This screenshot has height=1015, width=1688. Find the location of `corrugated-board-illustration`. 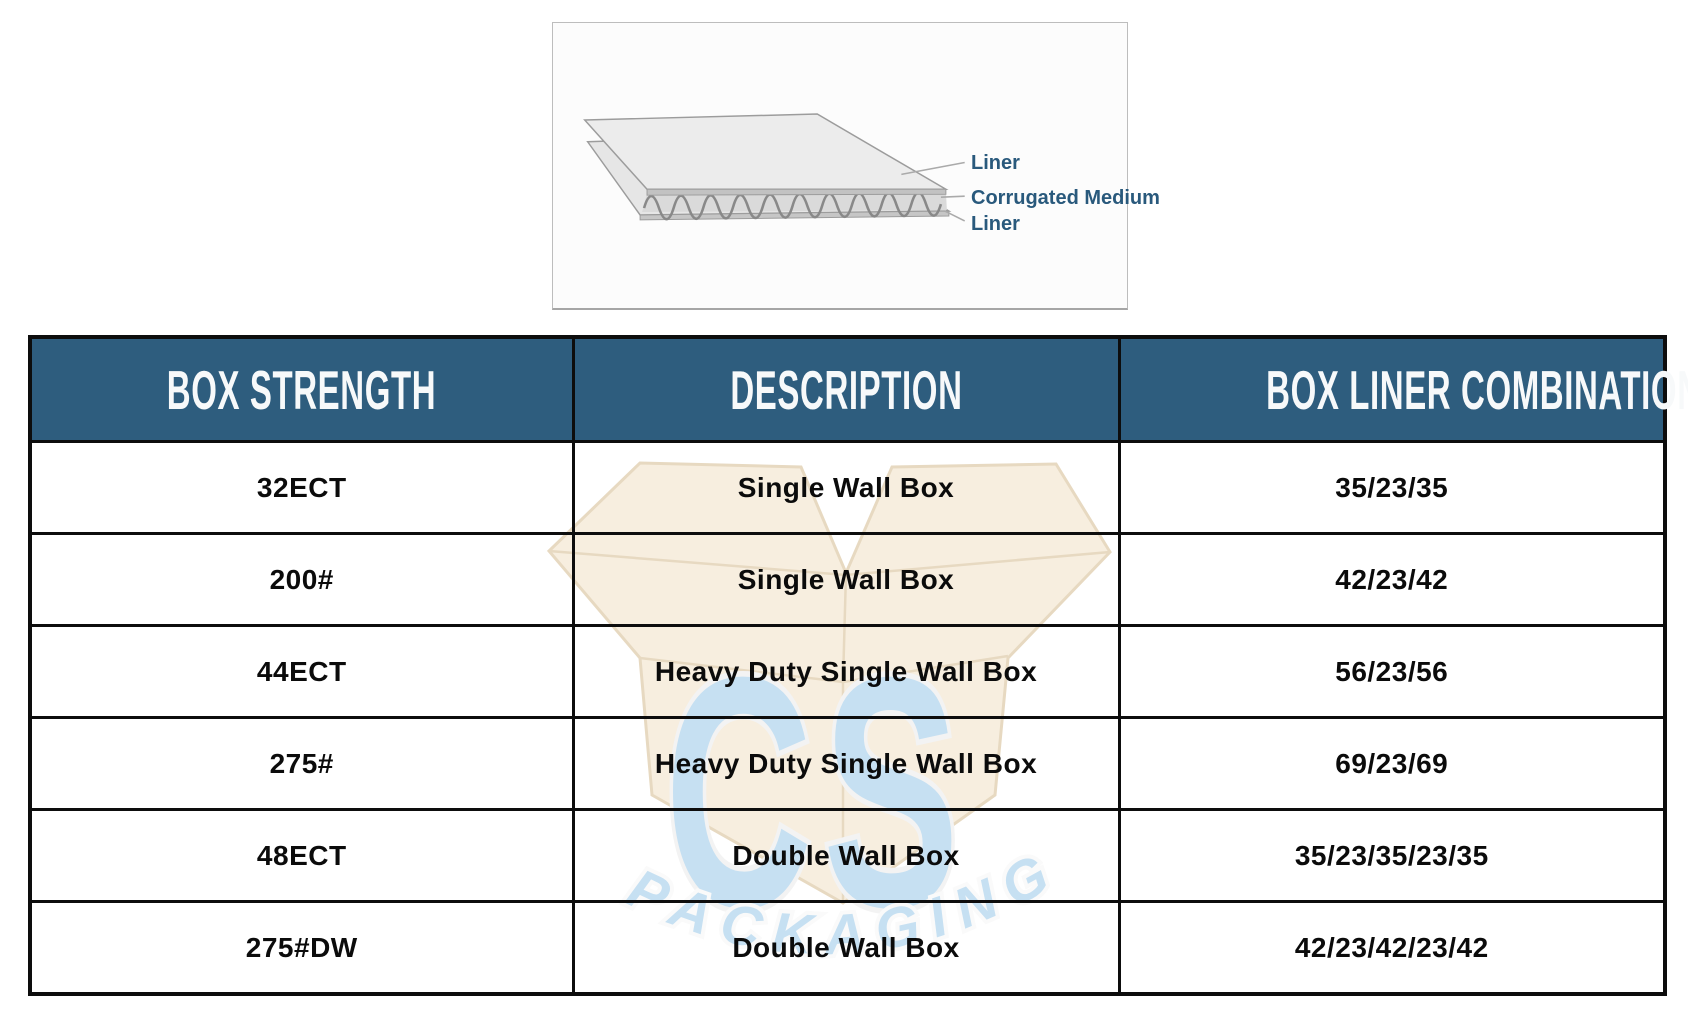

corrugated-board-illustration is located at coordinates (774, 167).